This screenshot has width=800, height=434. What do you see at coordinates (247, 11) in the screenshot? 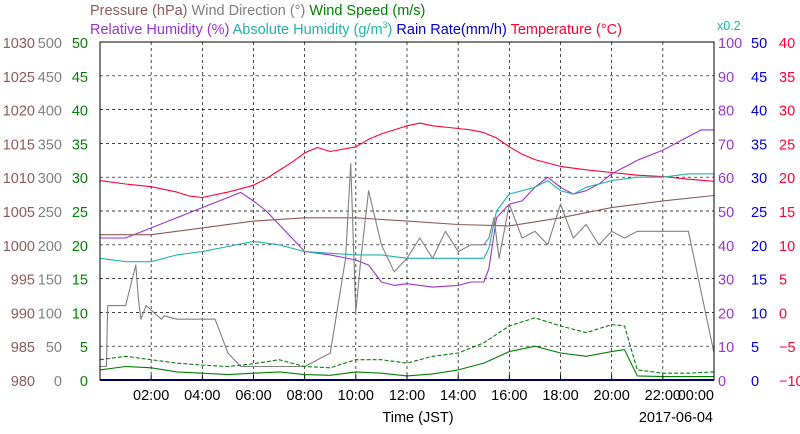
I see `legend-row-1-item: Wind Direction (°)` at bounding box center [247, 11].